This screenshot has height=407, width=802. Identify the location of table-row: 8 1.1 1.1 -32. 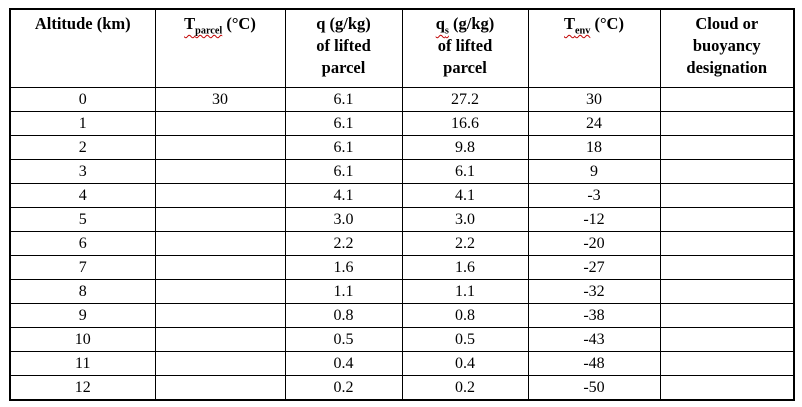
(402, 291).